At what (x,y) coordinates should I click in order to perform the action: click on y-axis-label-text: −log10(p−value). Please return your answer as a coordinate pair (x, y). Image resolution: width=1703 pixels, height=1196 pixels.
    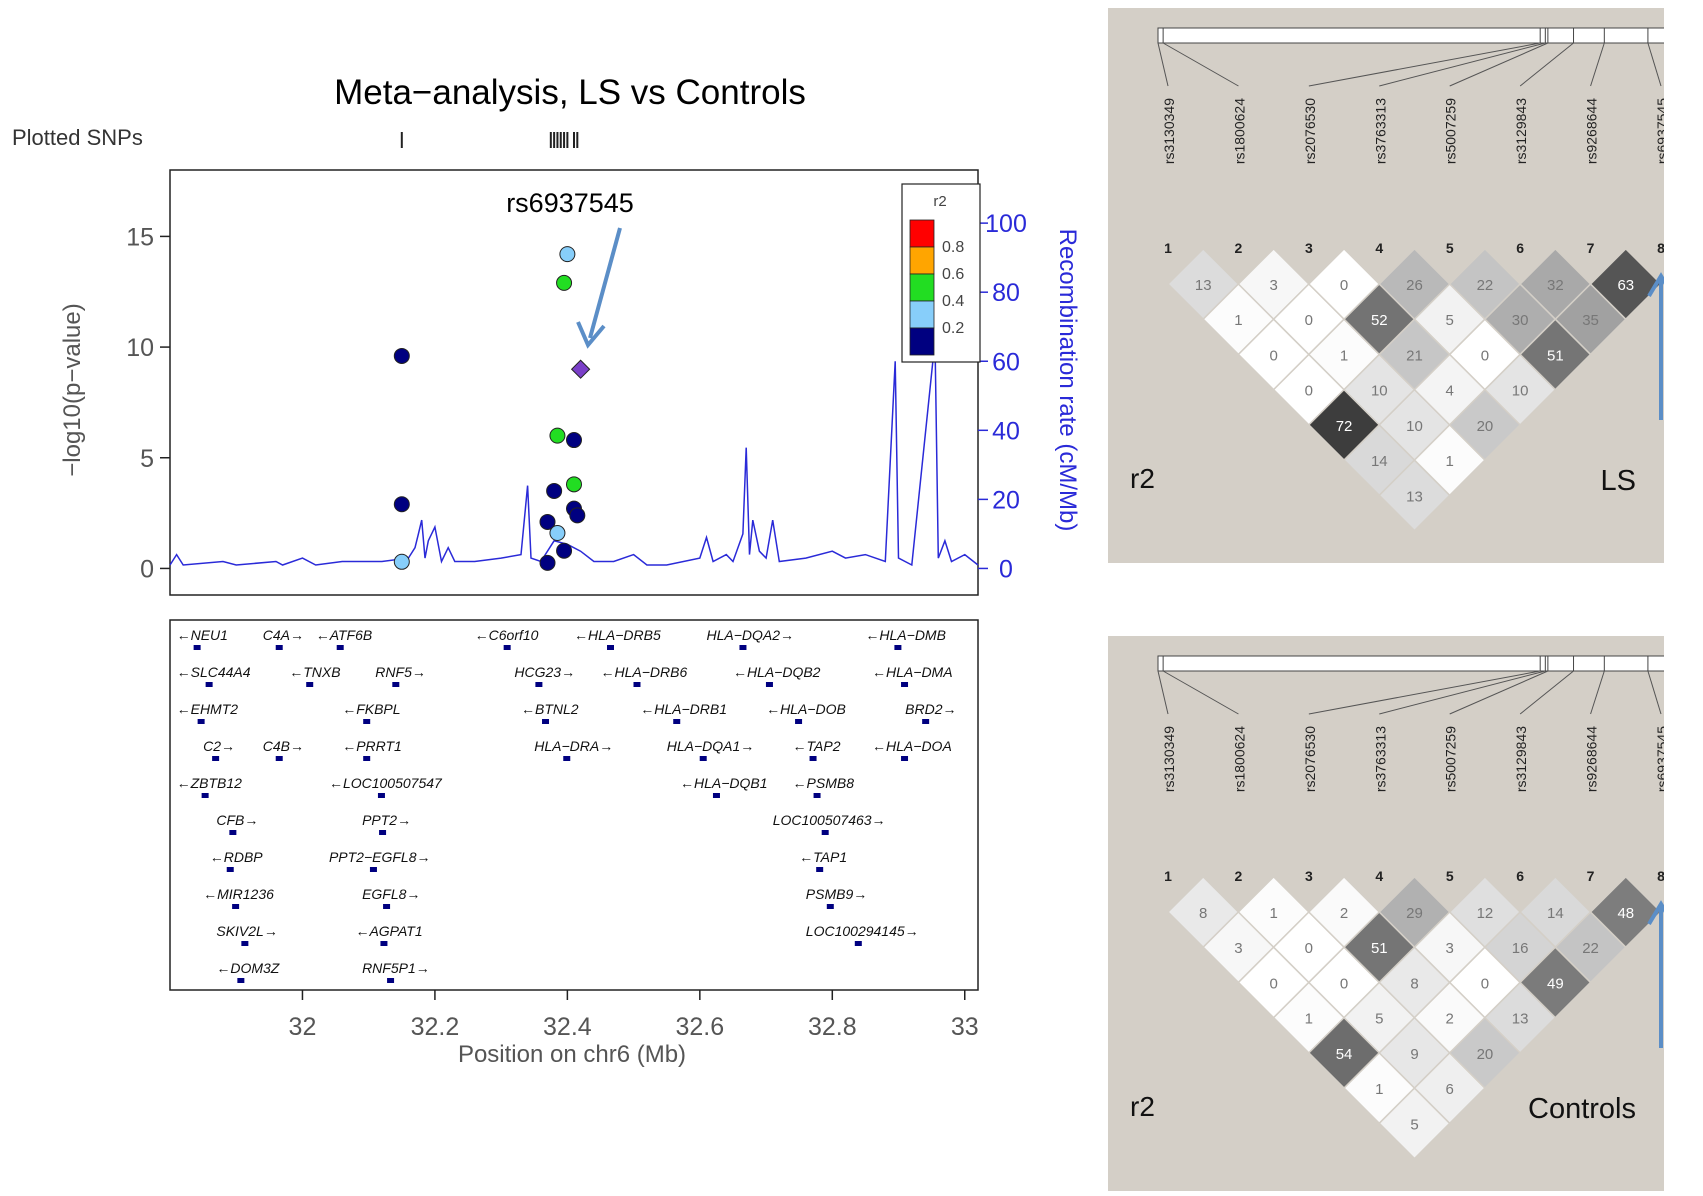
    Looking at the image, I should click on (72, 389).